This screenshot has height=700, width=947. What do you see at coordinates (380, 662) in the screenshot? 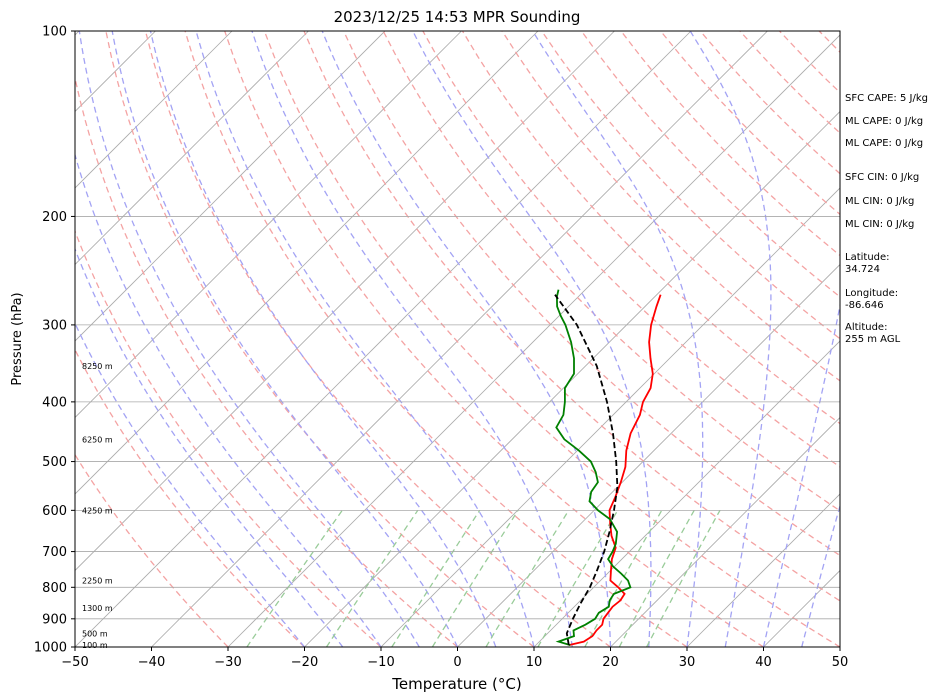
I see `x-tick-label: −10` at bounding box center [380, 662].